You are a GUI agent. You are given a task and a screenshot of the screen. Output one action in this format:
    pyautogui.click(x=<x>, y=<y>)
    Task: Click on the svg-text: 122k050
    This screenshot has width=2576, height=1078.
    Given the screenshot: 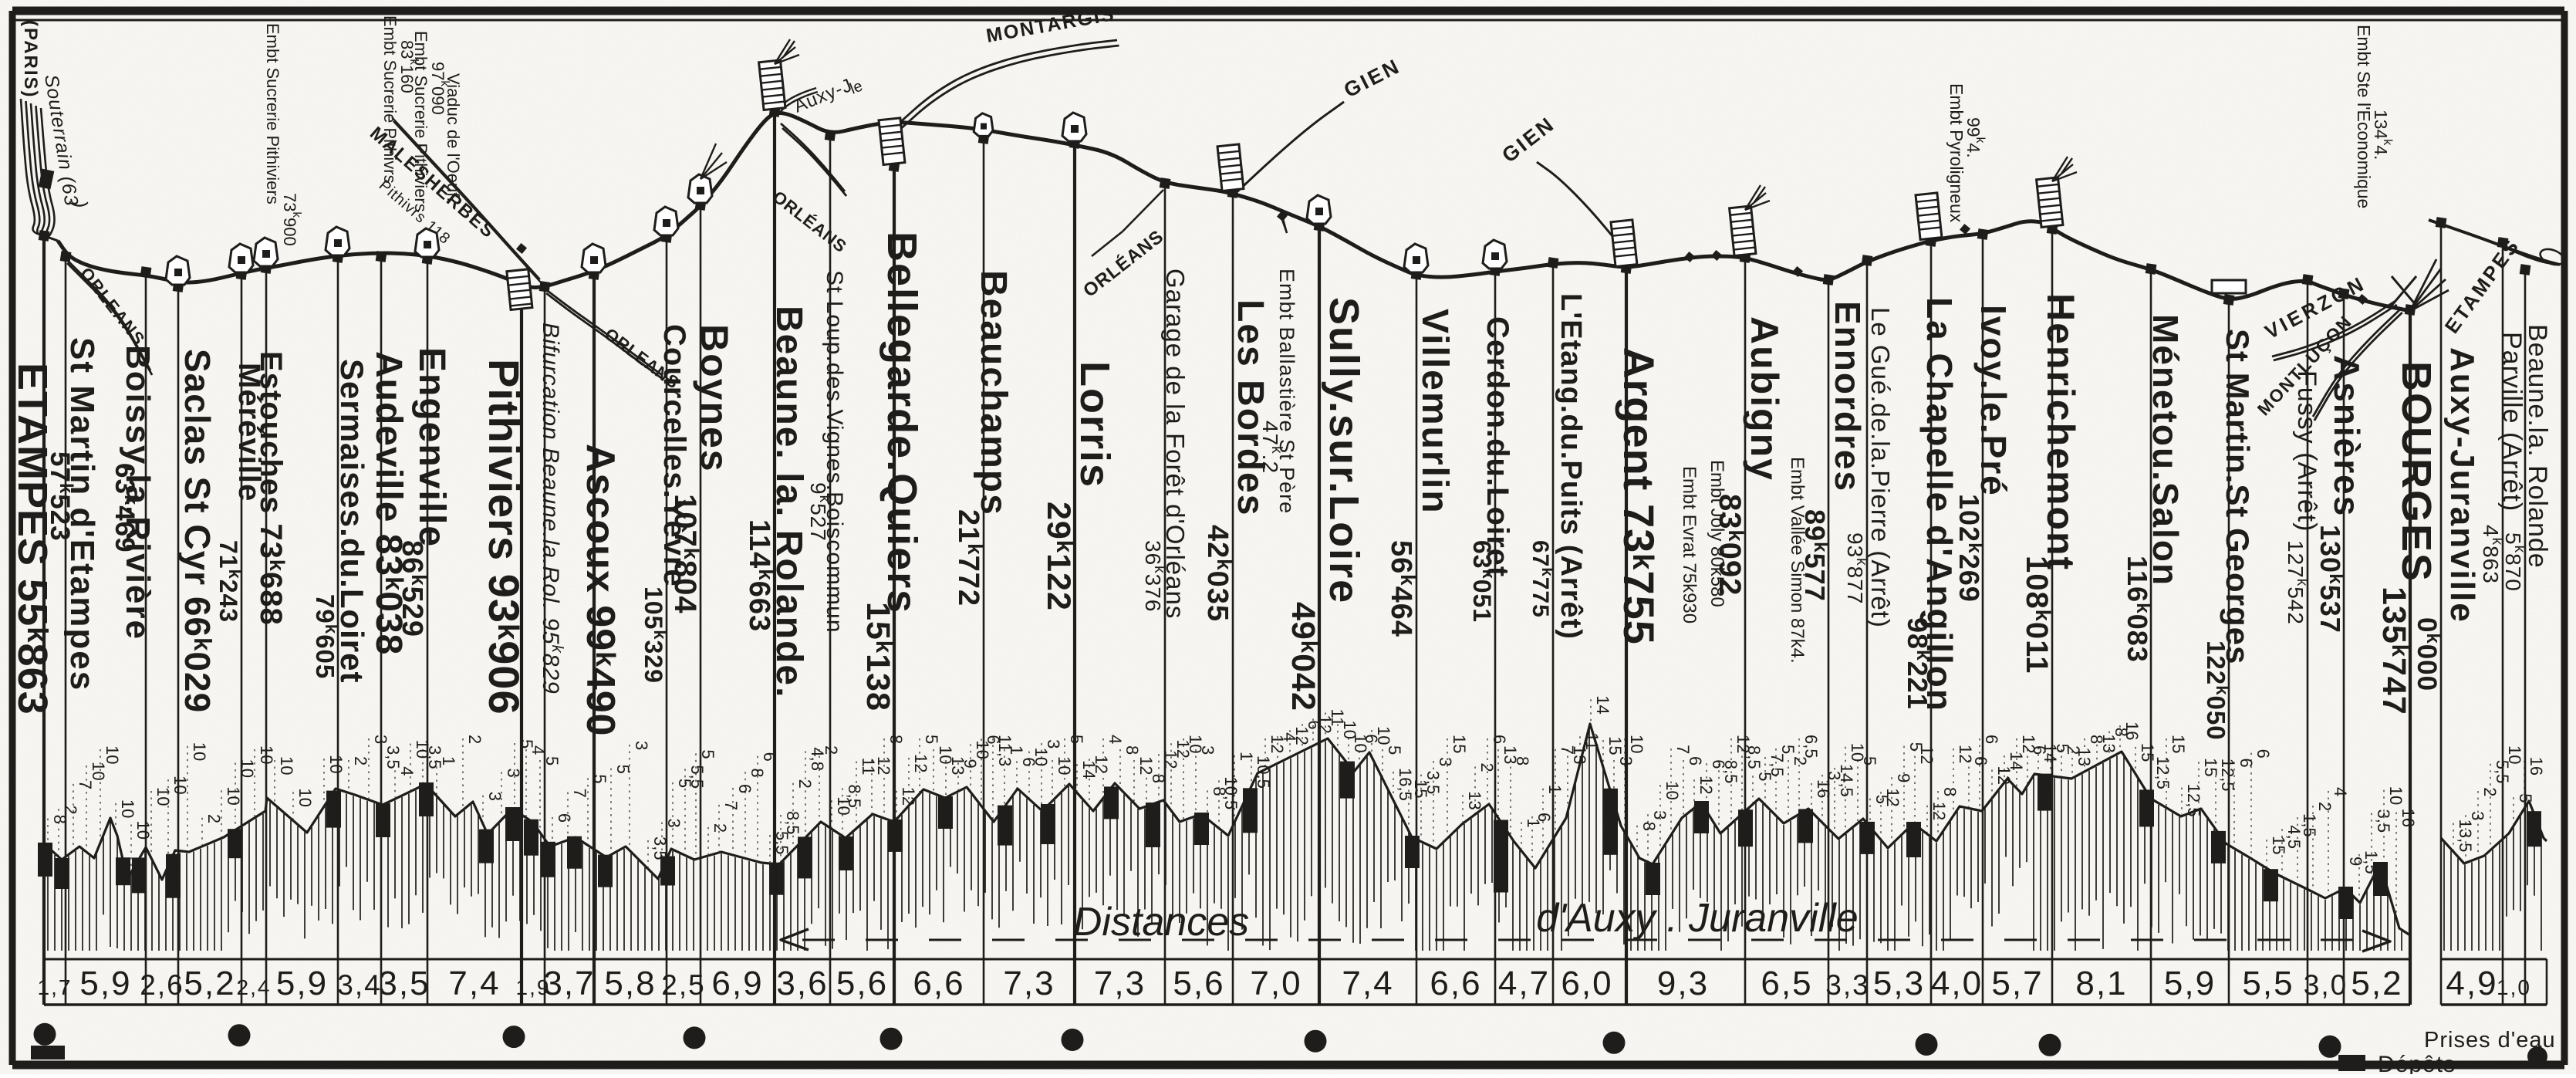 What is the action you would take?
    pyautogui.click(x=2217, y=690)
    